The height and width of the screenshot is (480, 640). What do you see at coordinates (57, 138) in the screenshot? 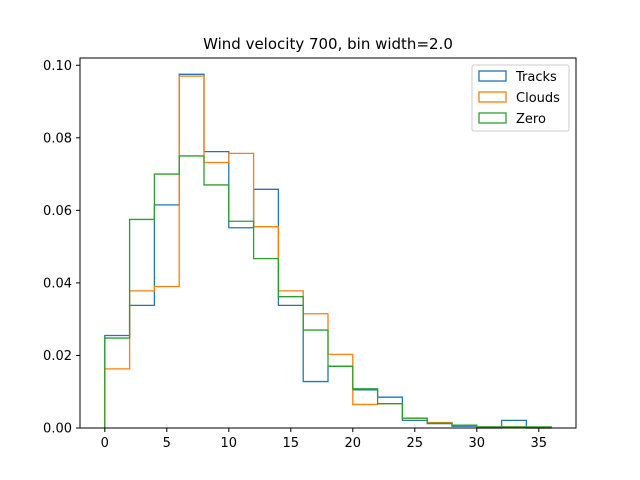
I see `y-tick-label: 0.08` at bounding box center [57, 138].